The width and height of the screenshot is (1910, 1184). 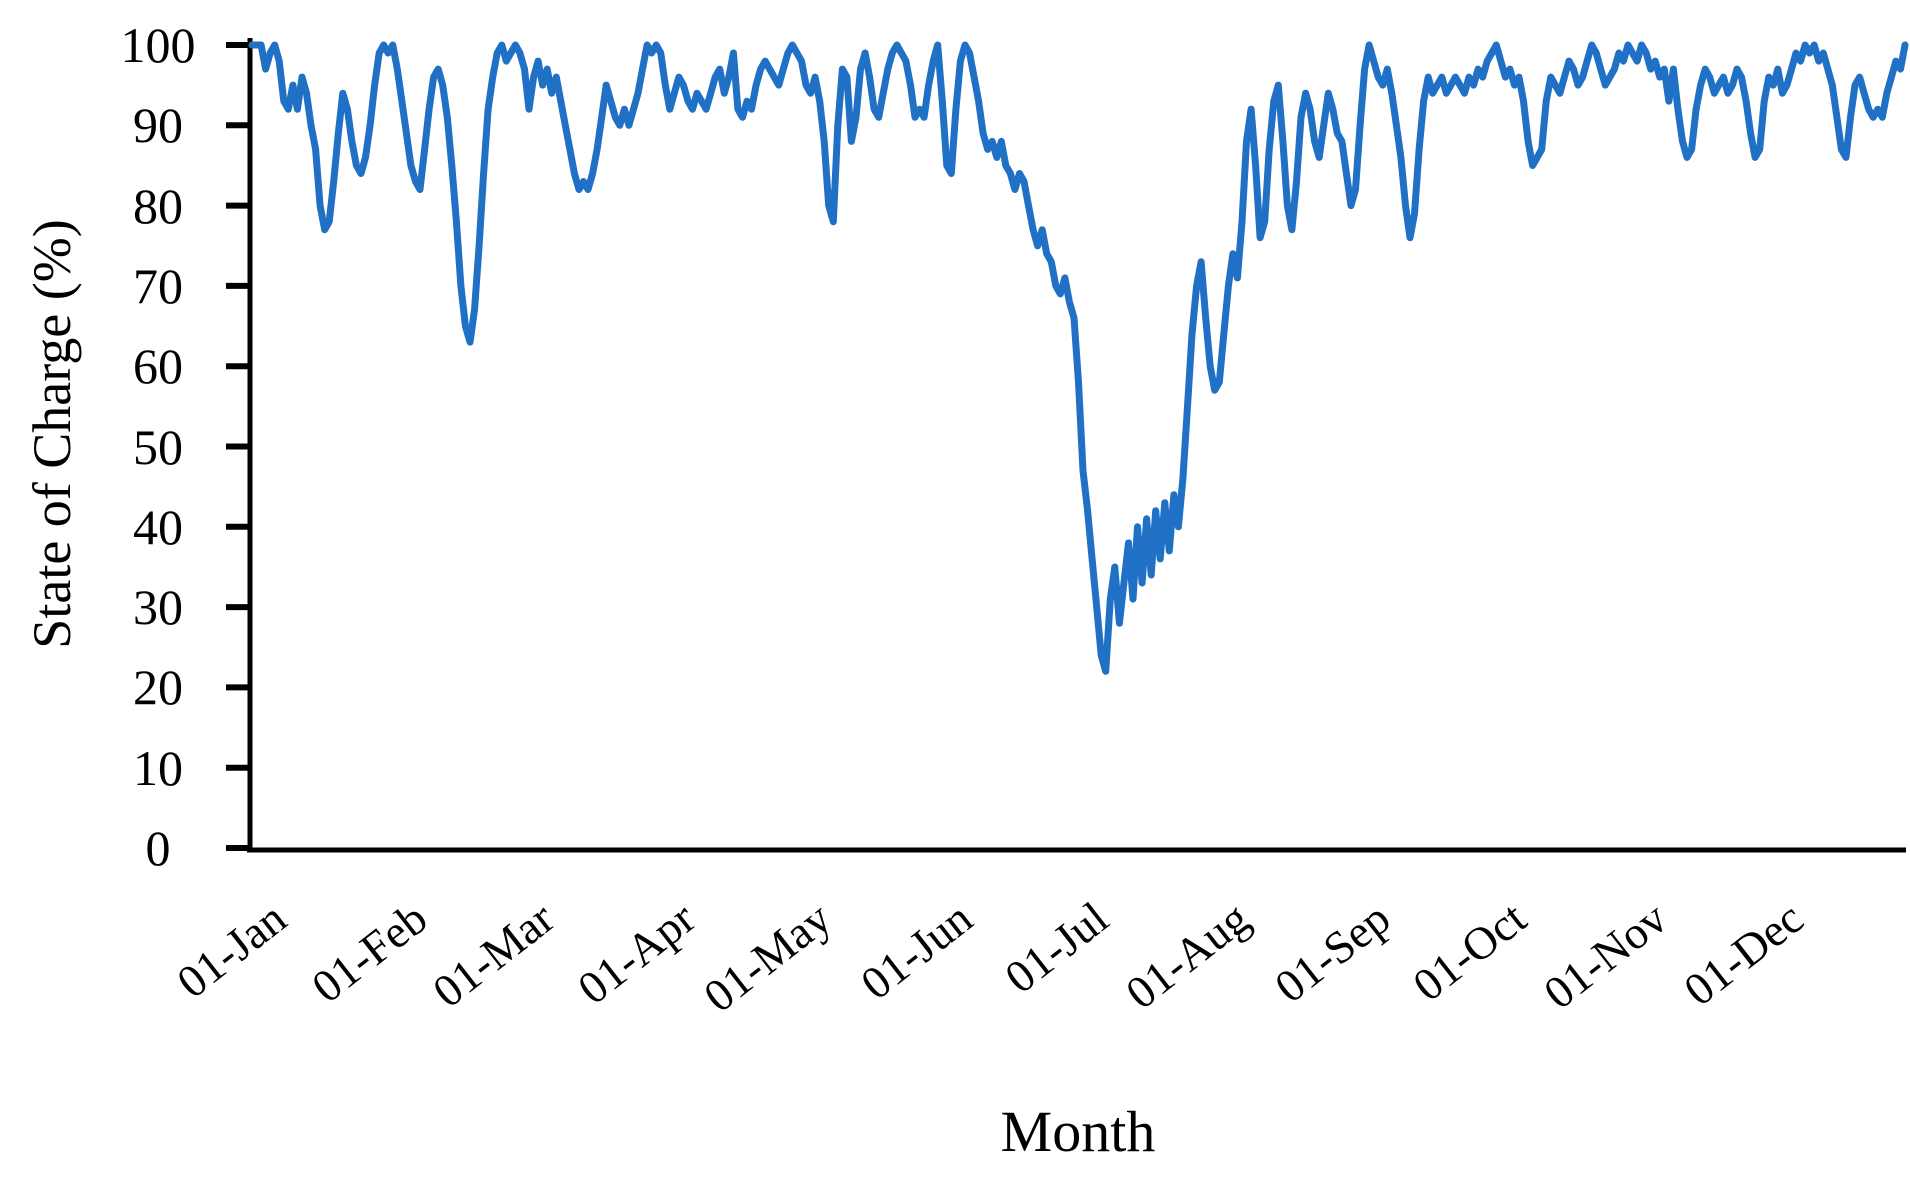 I want to click on y-axis-title: State of Charge (%), so click(x=52, y=434).